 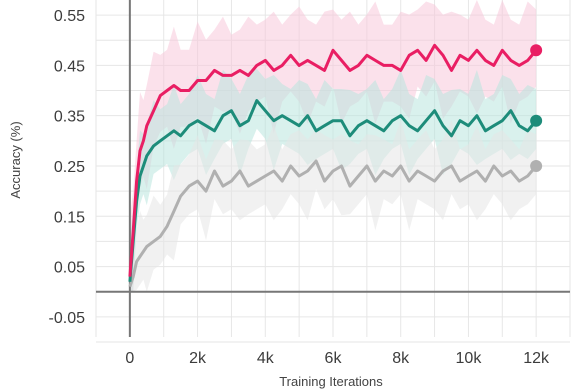 What do you see at coordinates (15, 159) in the screenshot?
I see `y-axis-label: Accuracy (%)` at bounding box center [15, 159].